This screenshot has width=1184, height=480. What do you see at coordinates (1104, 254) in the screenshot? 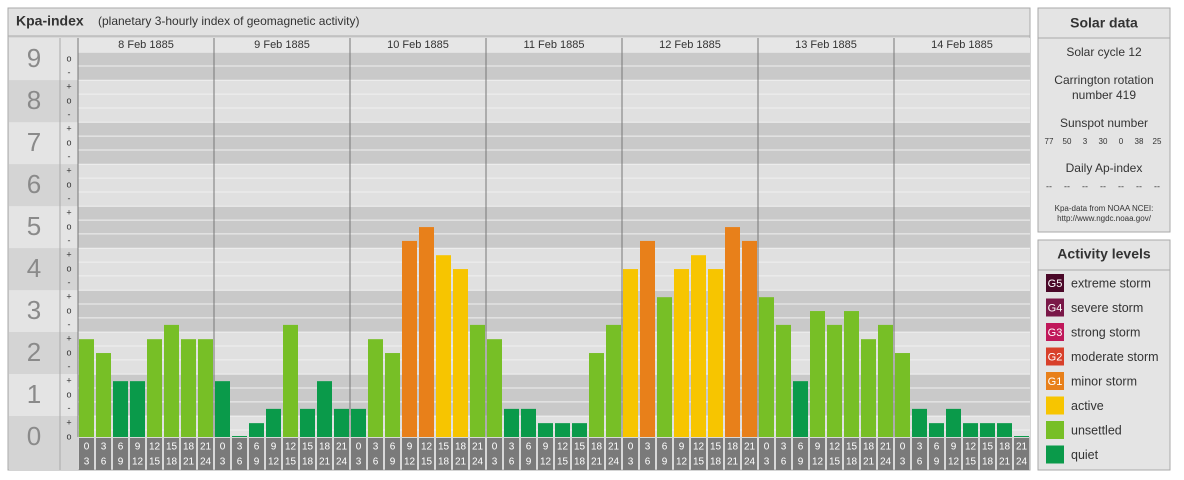
I see `activity-title: Activity levels` at bounding box center [1104, 254].